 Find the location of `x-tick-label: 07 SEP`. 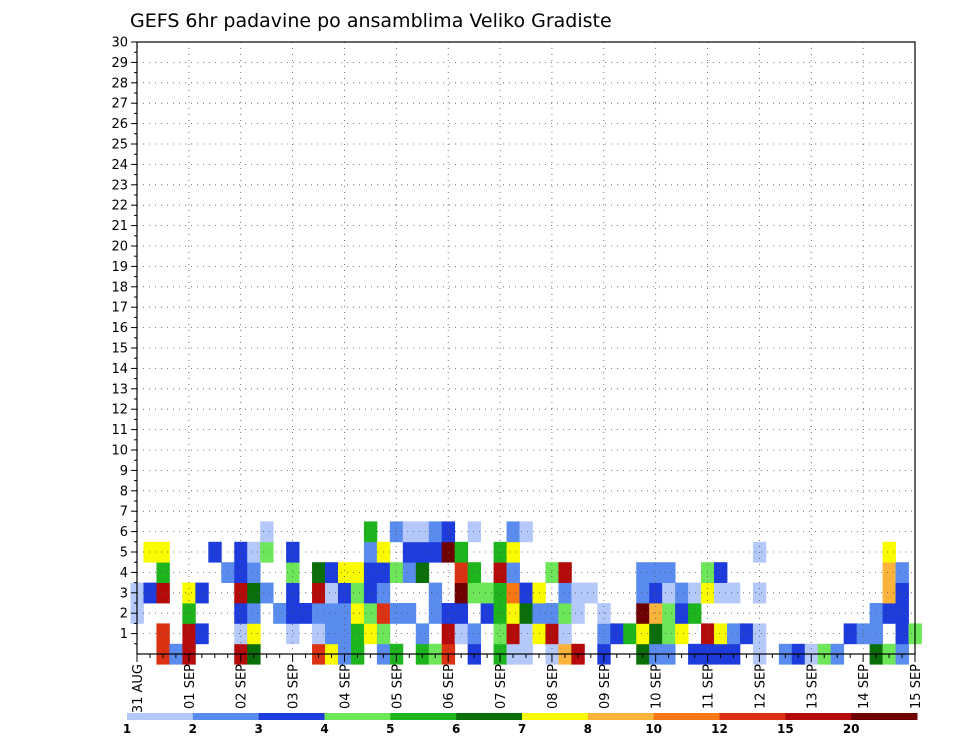

x-tick-label: 07 SEP is located at coordinates (501, 686).